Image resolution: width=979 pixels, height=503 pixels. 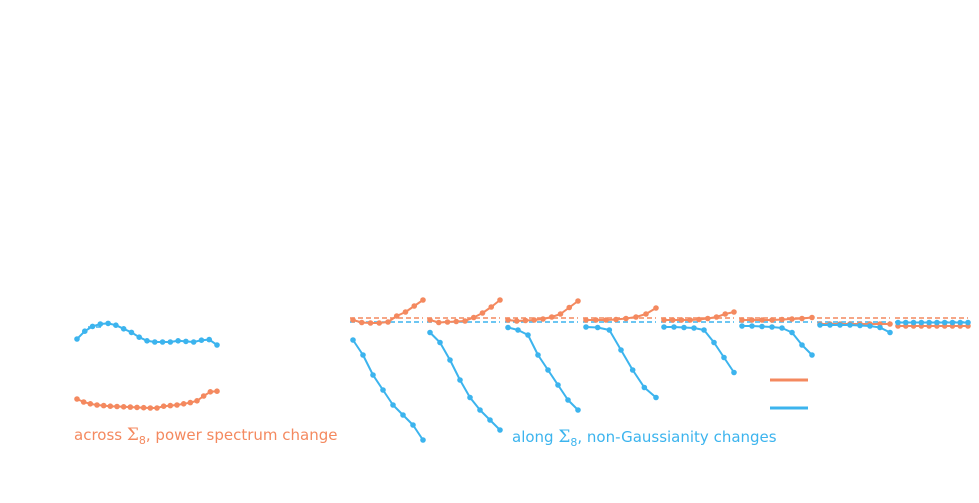 What do you see at coordinates (147, 365) in the screenshot?
I see `left-panel` at bounding box center [147, 365].